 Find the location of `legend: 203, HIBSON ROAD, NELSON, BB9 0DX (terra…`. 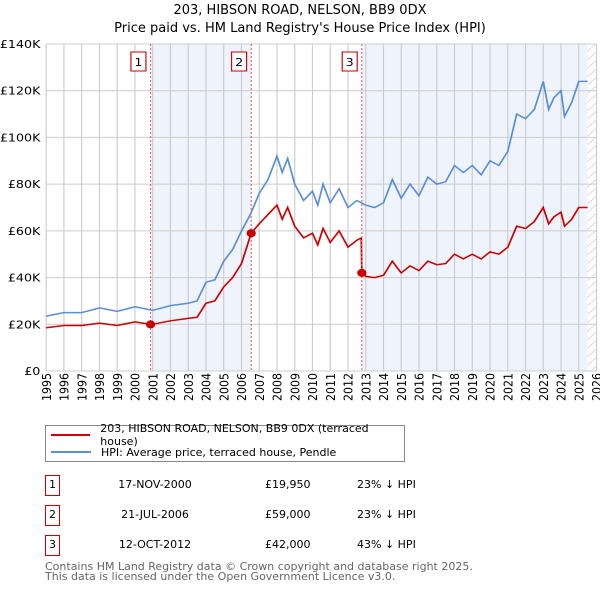

legend: 203, HIBSON ROAD, NELSON, BB9 0DX (terra… is located at coordinates (225, 442).